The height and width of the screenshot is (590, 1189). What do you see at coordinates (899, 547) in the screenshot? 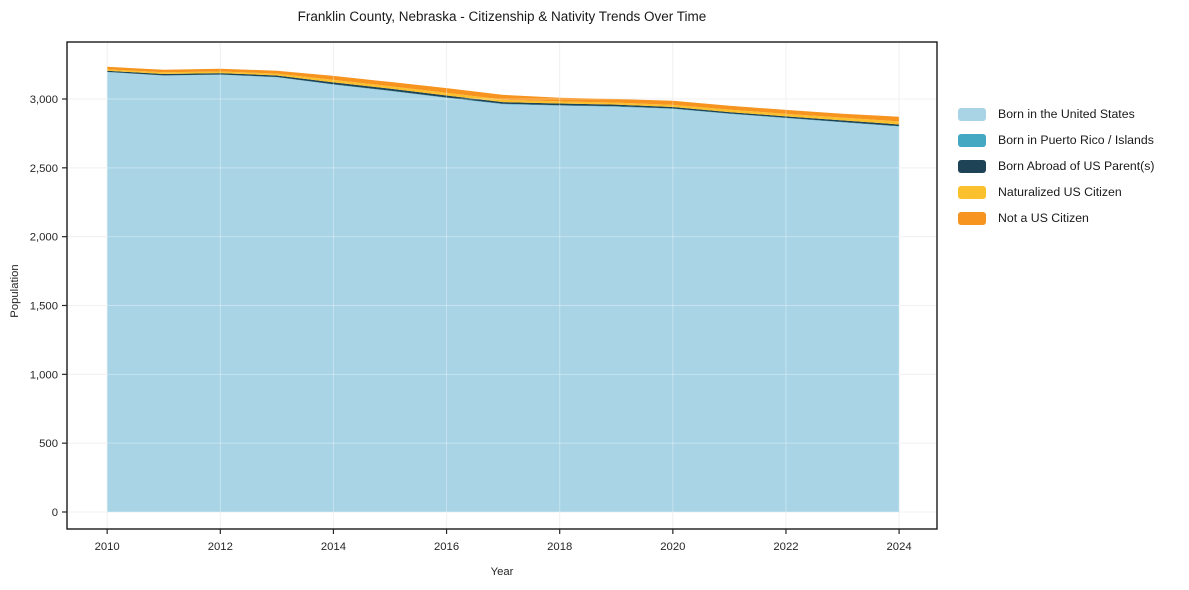
I see `x-tick-label: 2024` at bounding box center [899, 547].